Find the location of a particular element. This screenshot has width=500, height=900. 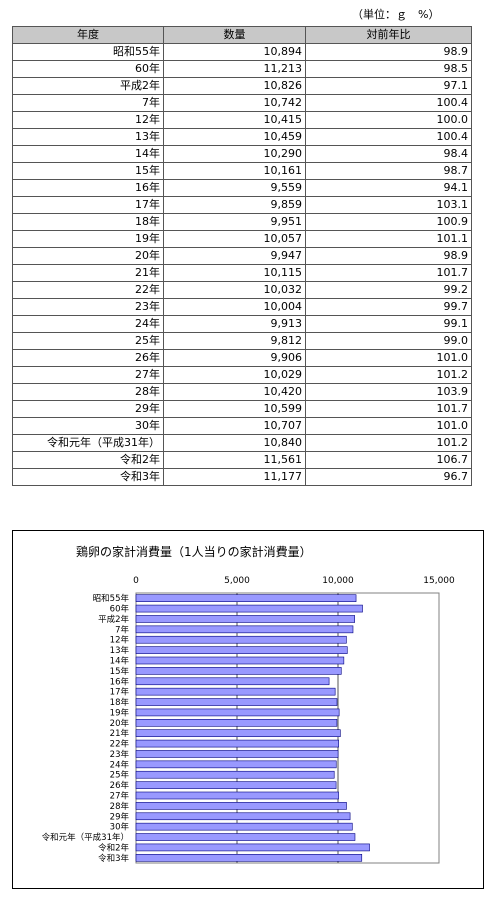

cell-quantity: 9,559 is located at coordinates (234, 188).